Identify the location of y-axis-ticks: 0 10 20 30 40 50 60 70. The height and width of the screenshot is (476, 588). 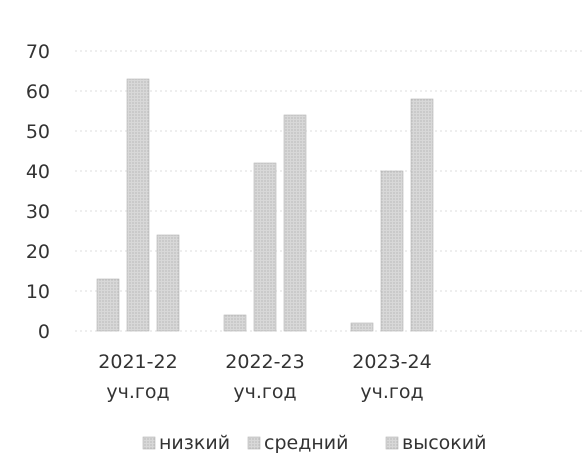
(38, 192).